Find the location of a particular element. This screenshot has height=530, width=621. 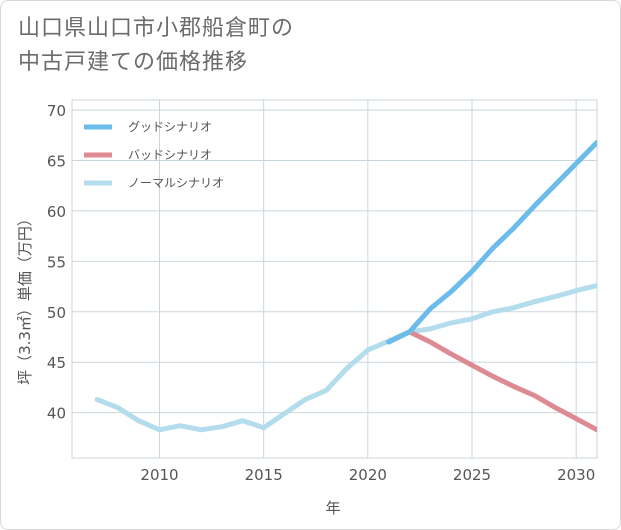

y-tick-label: 60 is located at coordinates (56, 212).